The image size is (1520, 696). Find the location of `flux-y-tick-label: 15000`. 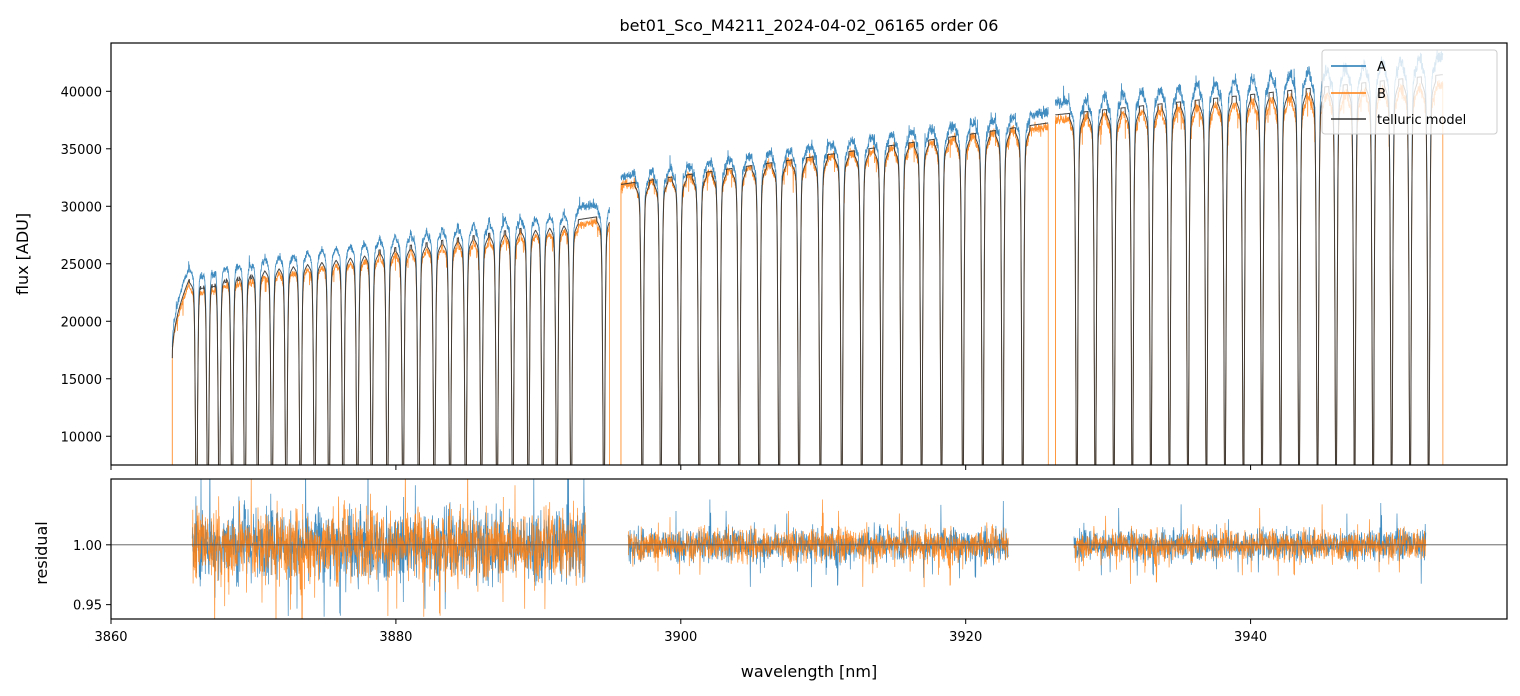

flux-y-tick-label: 15000 is located at coordinates (81, 380).